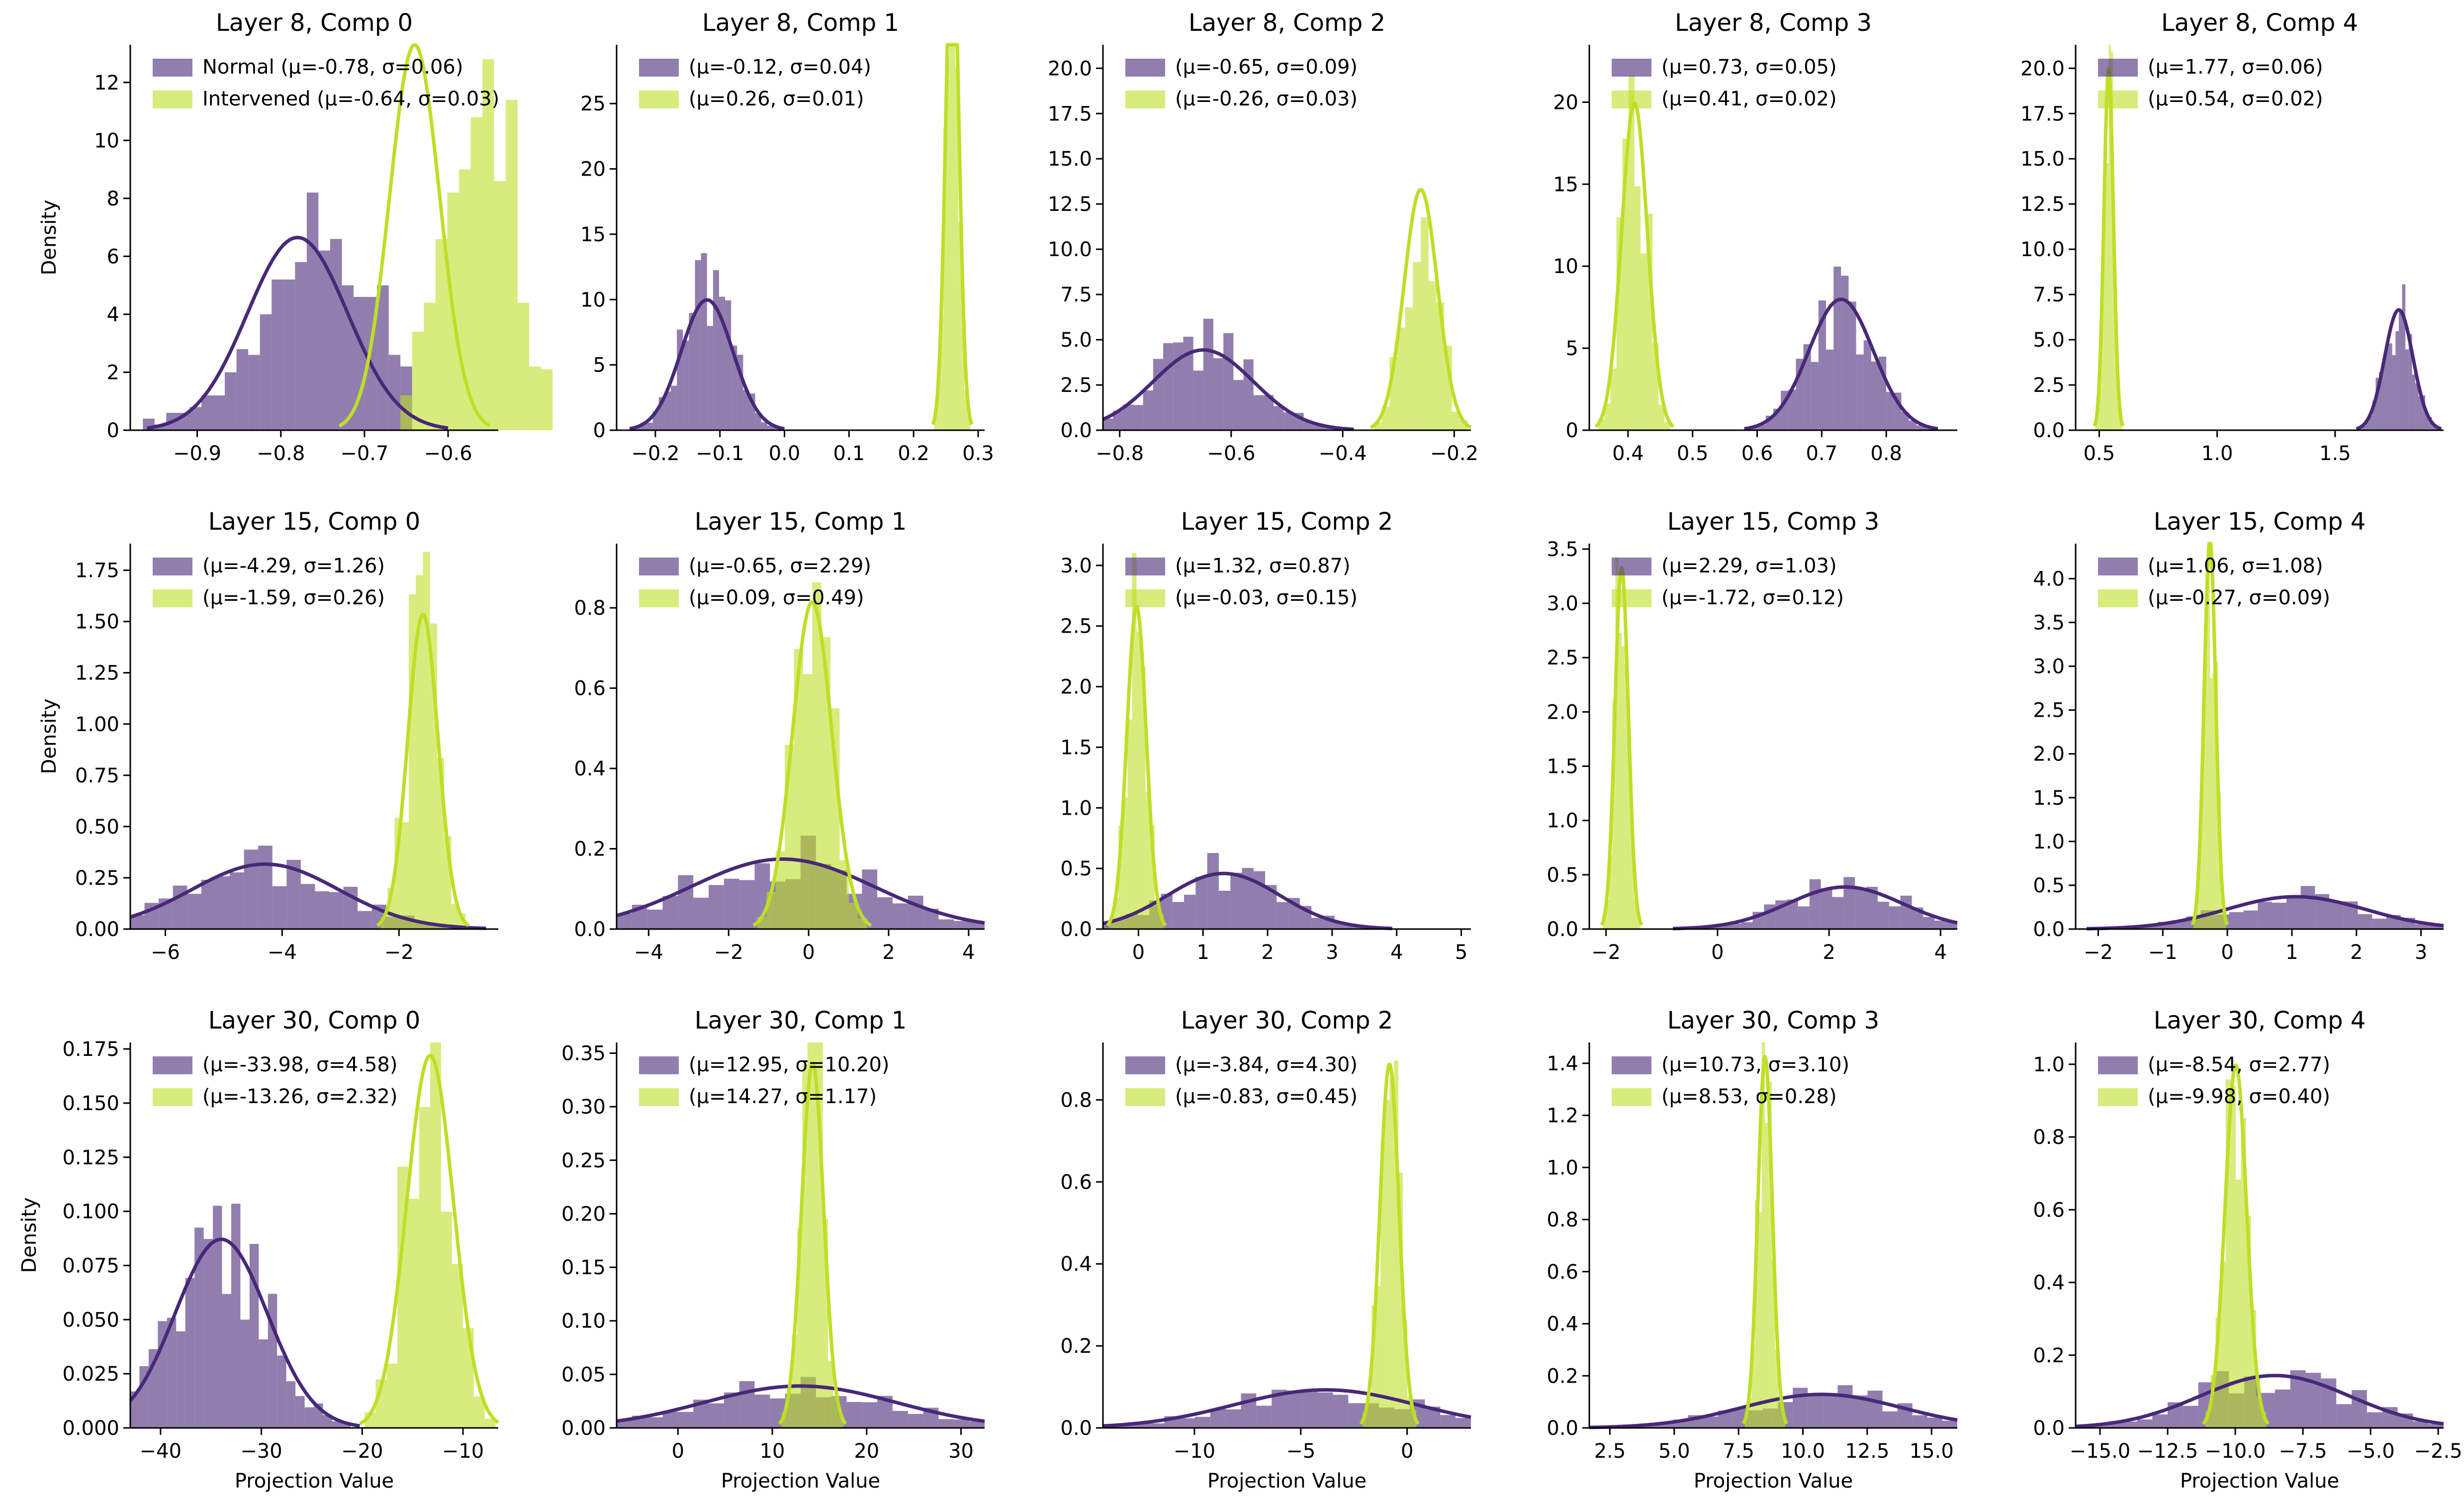 This screenshot has width=2464, height=1504. What do you see at coordinates (1738, 1451) in the screenshot?
I see `x-tick-label: 7.5` at bounding box center [1738, 1451].